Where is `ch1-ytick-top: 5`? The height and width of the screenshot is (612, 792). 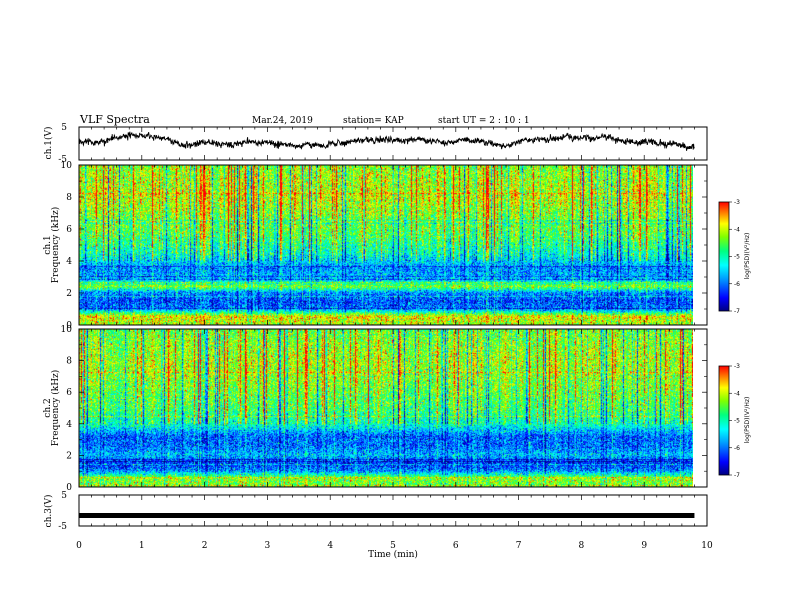 ch1-ytick-top: 5 is located at coordinates (64, 128).